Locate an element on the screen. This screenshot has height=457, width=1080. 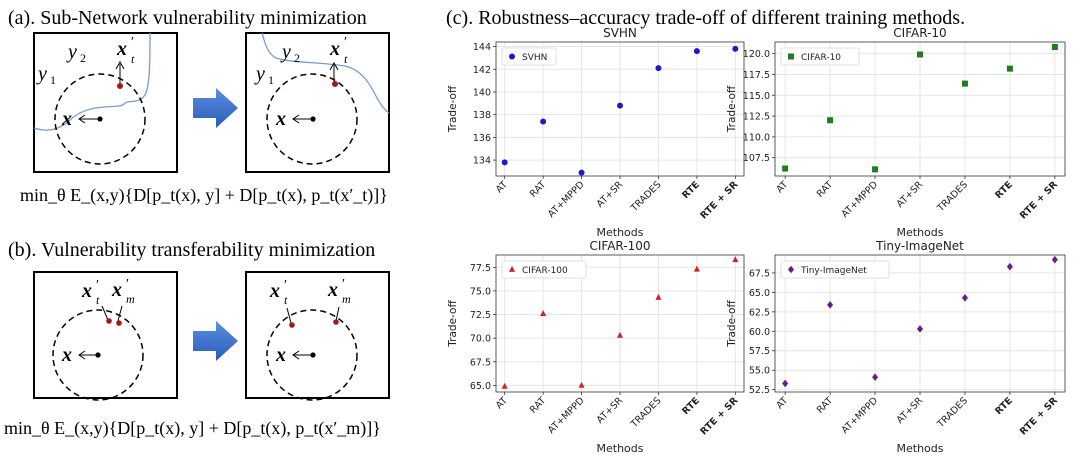
legend-label: SVHN is located at coordinates (534, 58).